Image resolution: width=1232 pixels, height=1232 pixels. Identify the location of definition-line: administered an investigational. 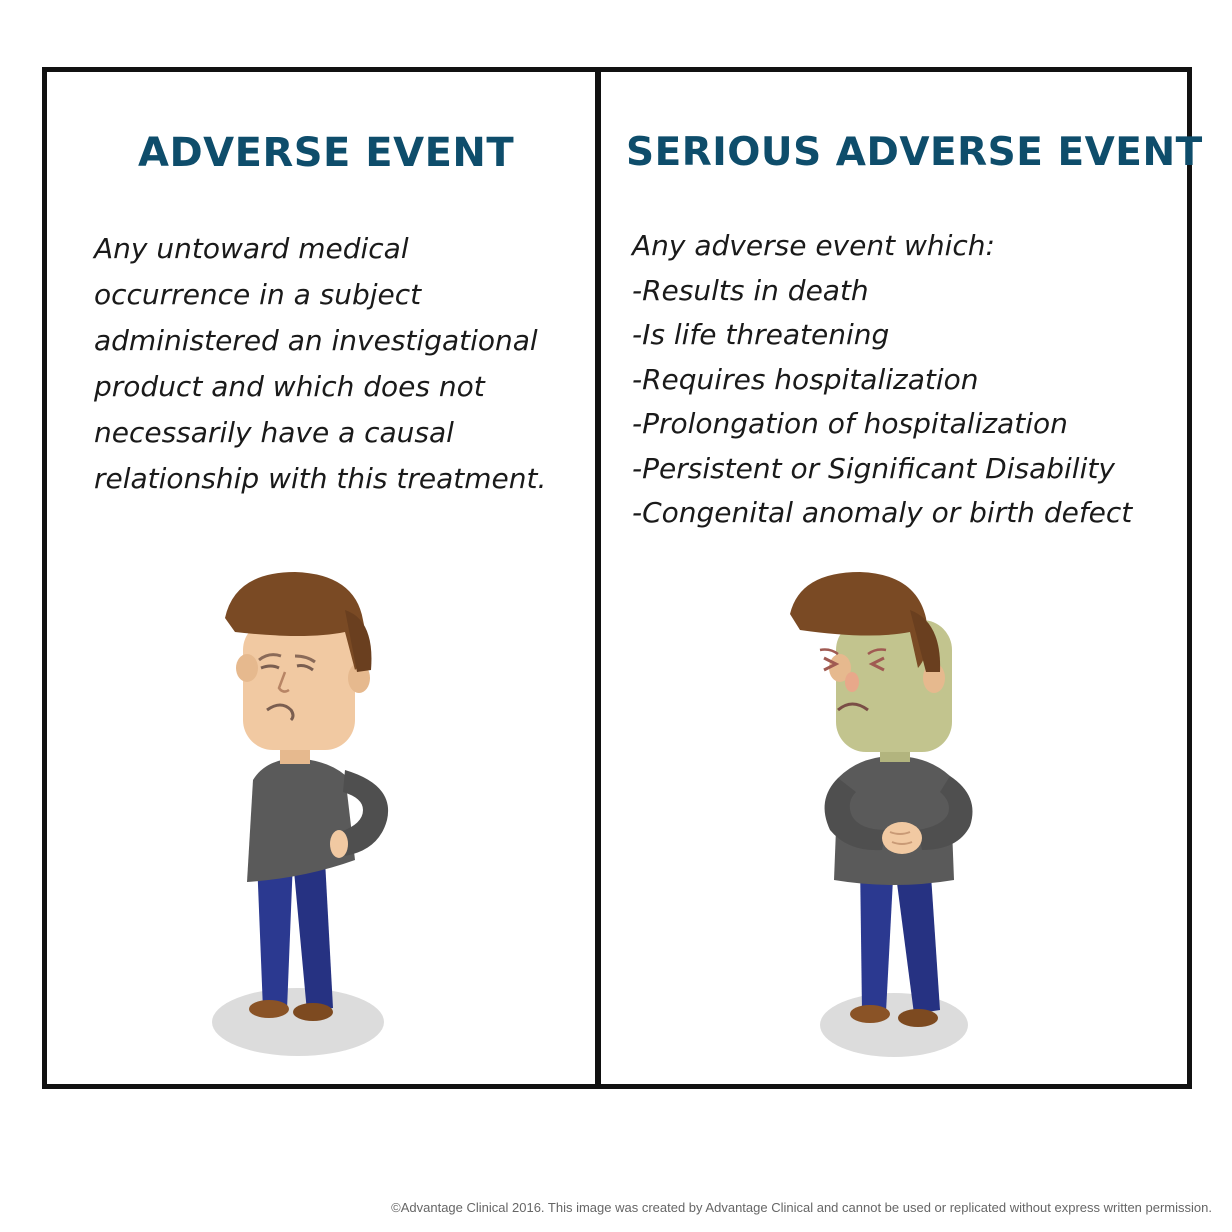
(316, 340).